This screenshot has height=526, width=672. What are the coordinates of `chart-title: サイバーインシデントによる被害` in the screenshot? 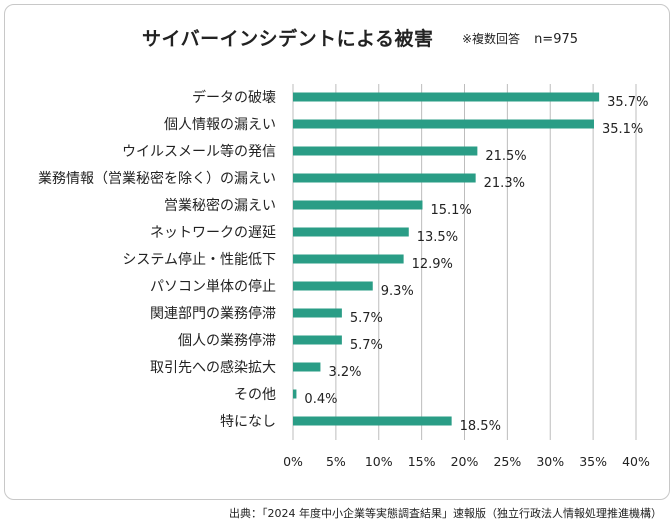 It's located at (288, 39).